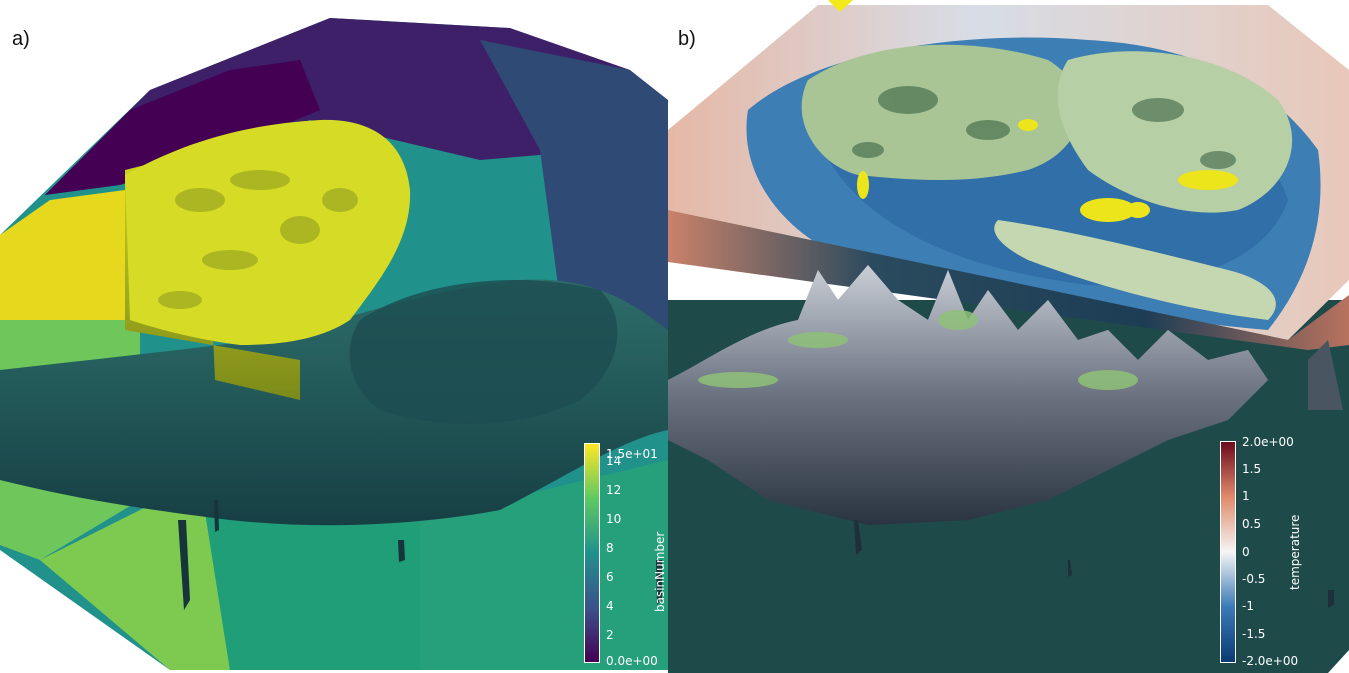  What do you see at coordinates (182, 127) in the screenshot?
I see `basin-region-dark-purple` at bounding box center [182, 127].